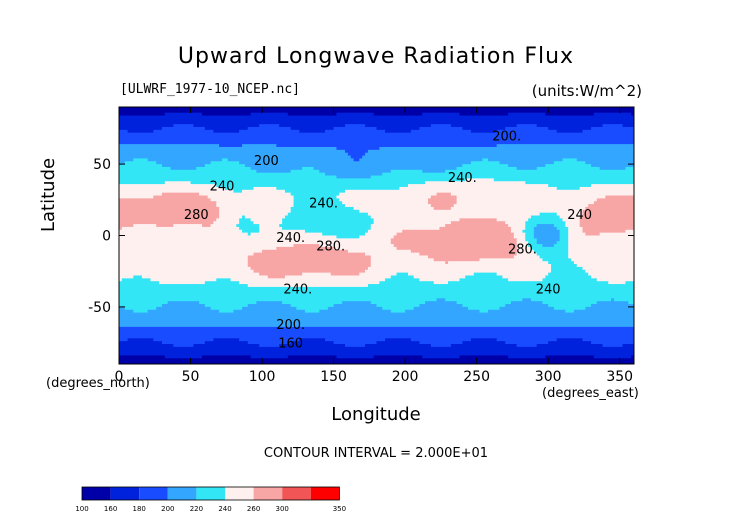 The height and width of the screenshot is (532, 752). I want to click on x-axis-label: Longitude, so click(376, 414).